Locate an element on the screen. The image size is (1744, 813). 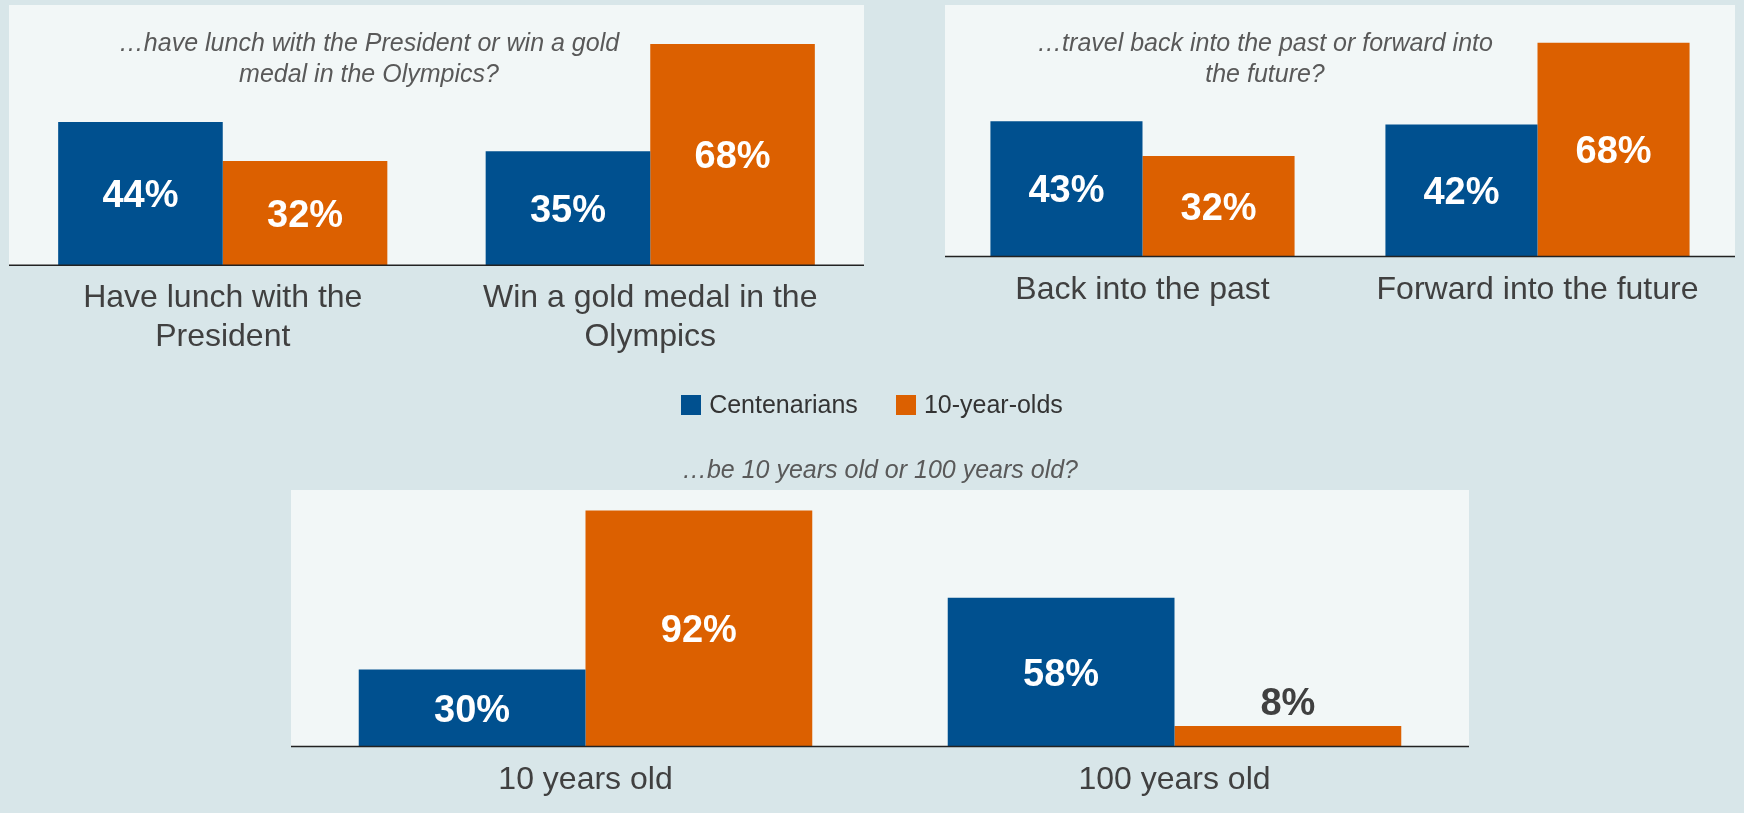
data-label: 35% is located at coordinates (567, 208).